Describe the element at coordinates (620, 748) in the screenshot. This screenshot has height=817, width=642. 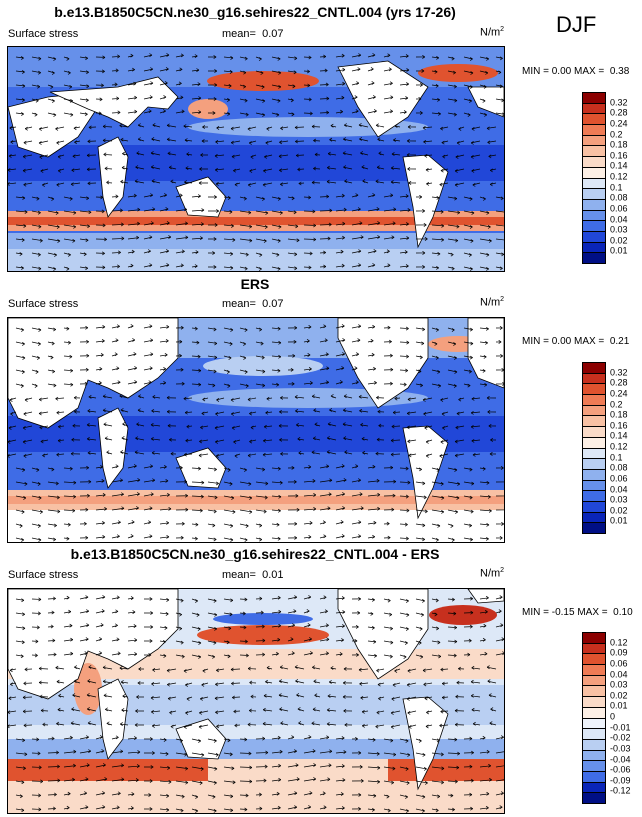
I see `colorbar-tick-label: -0.03` at that location.